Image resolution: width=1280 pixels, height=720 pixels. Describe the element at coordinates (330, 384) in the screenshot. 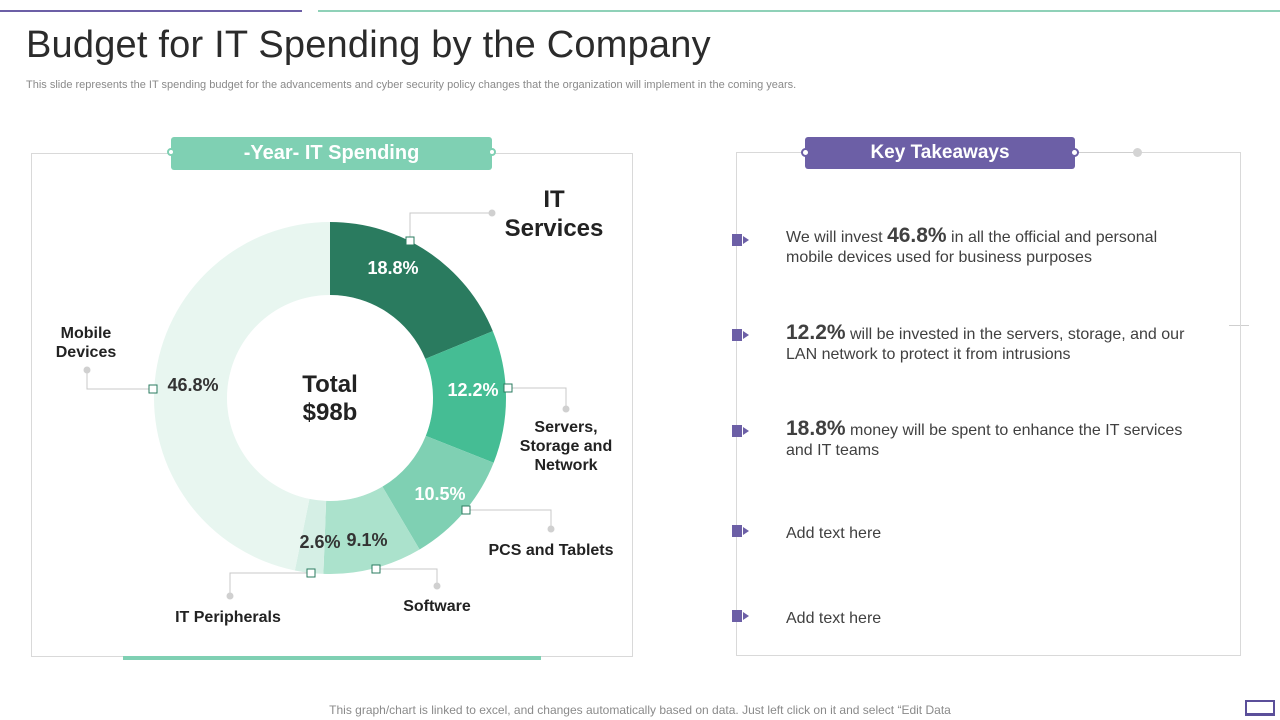

I see `chart-center-total-label: Total` at that location.